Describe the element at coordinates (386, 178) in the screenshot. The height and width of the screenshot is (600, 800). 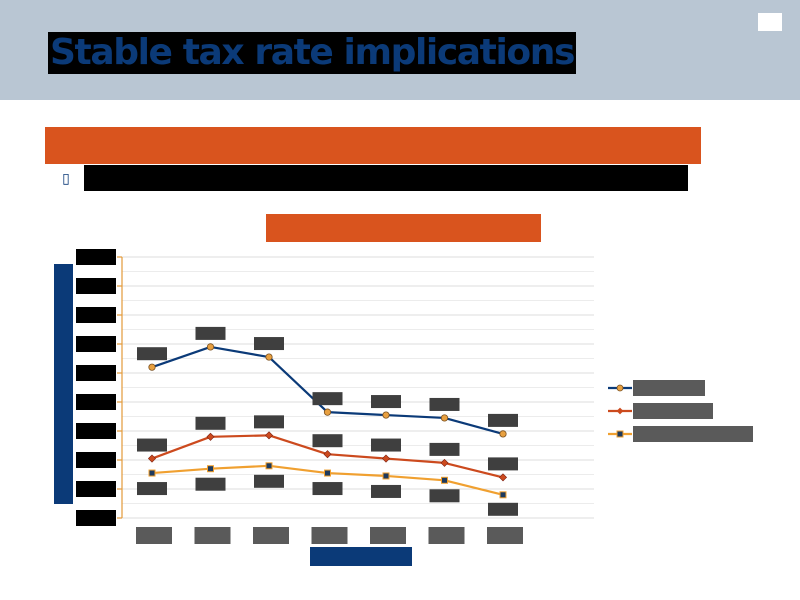
I see `bullet-text-bar` at that location.